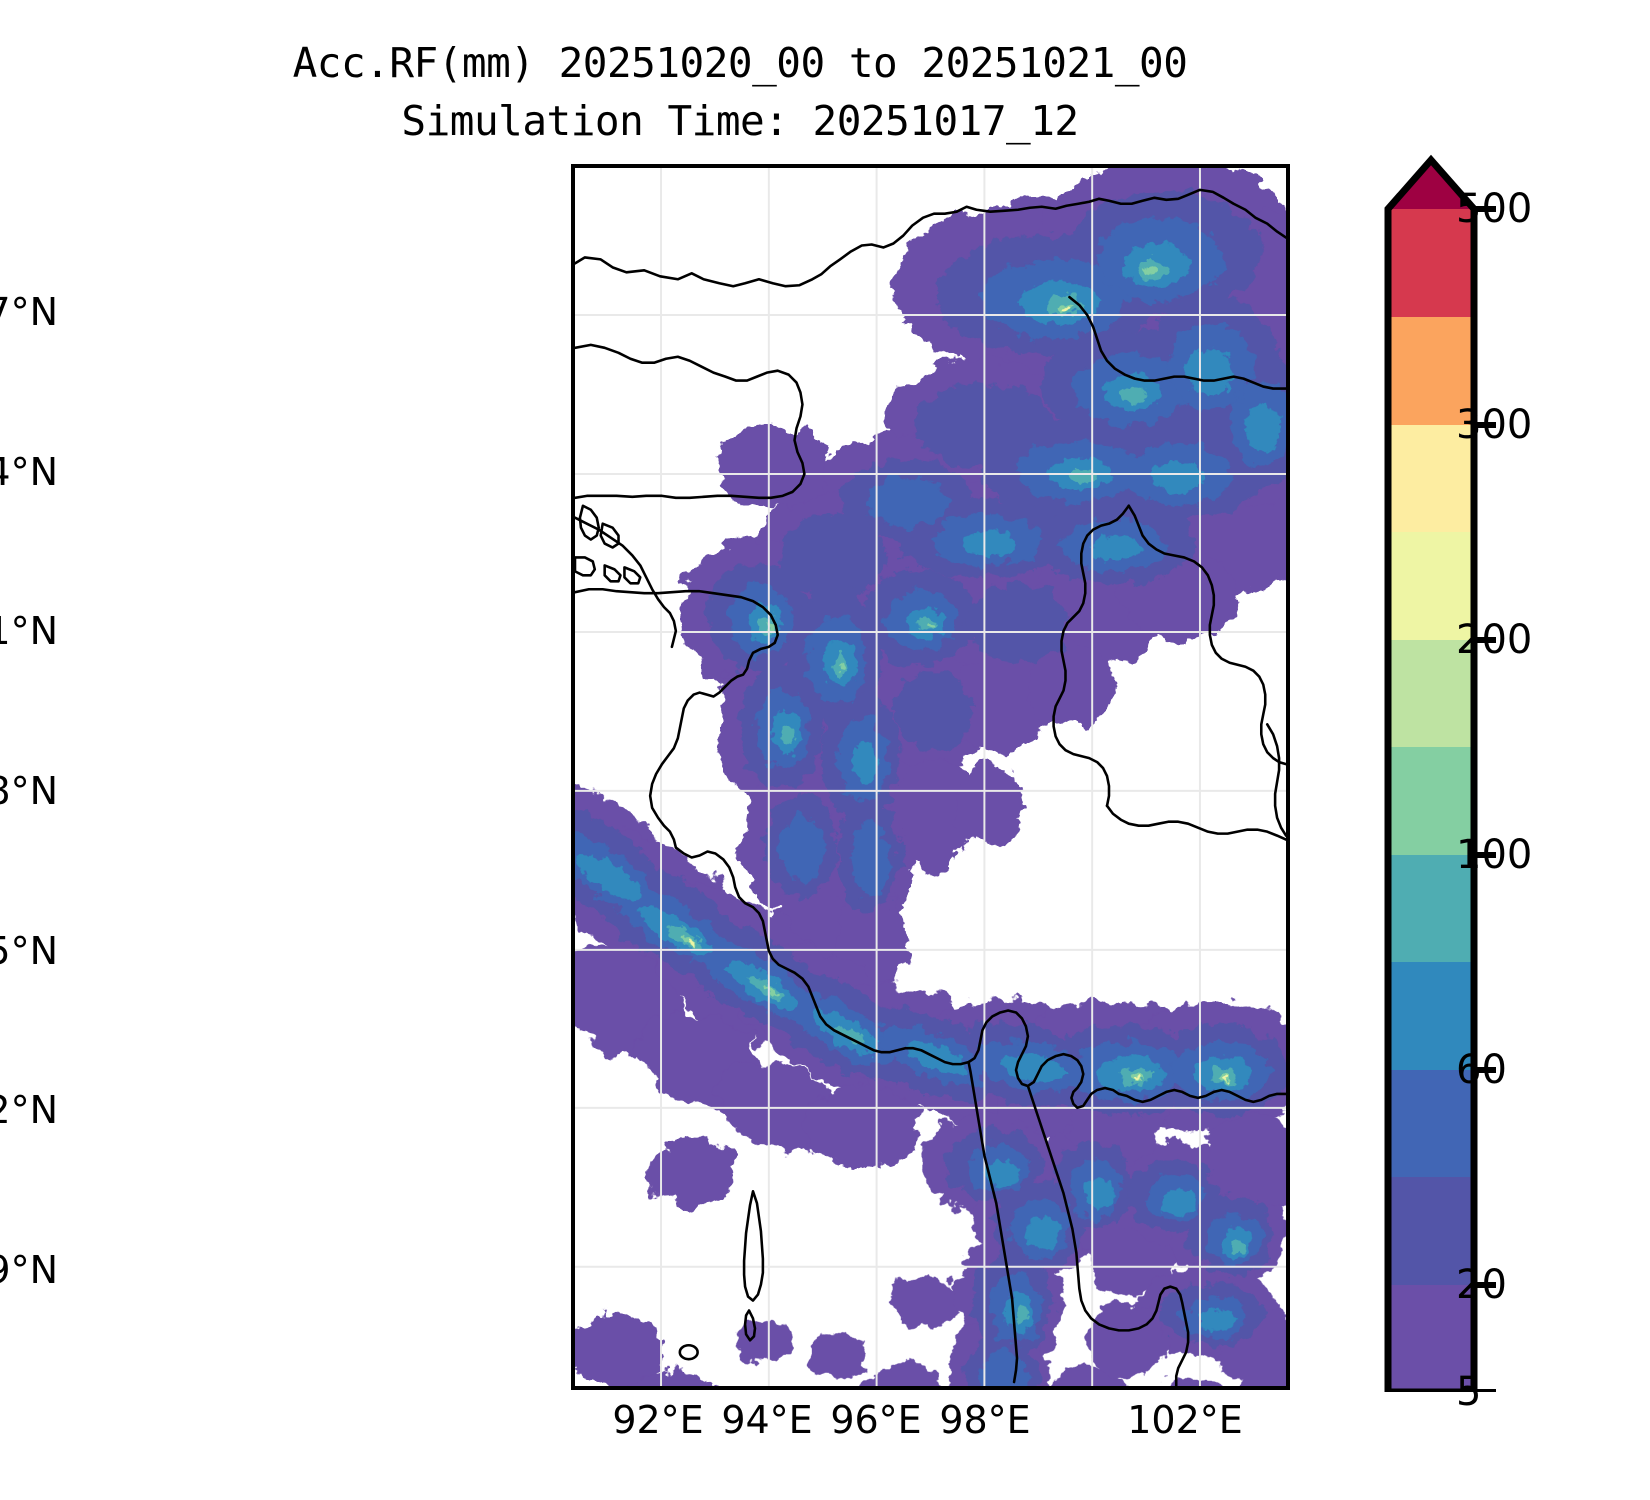 The image size is (1650, 1500). I want to click on ytick-label-21N: 21°N, so click(29, 631).